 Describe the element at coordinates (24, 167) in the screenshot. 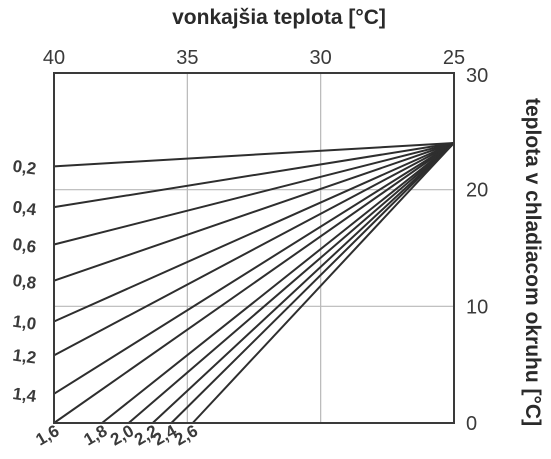

I see `curve-label-0-2: 0,2` at that location.